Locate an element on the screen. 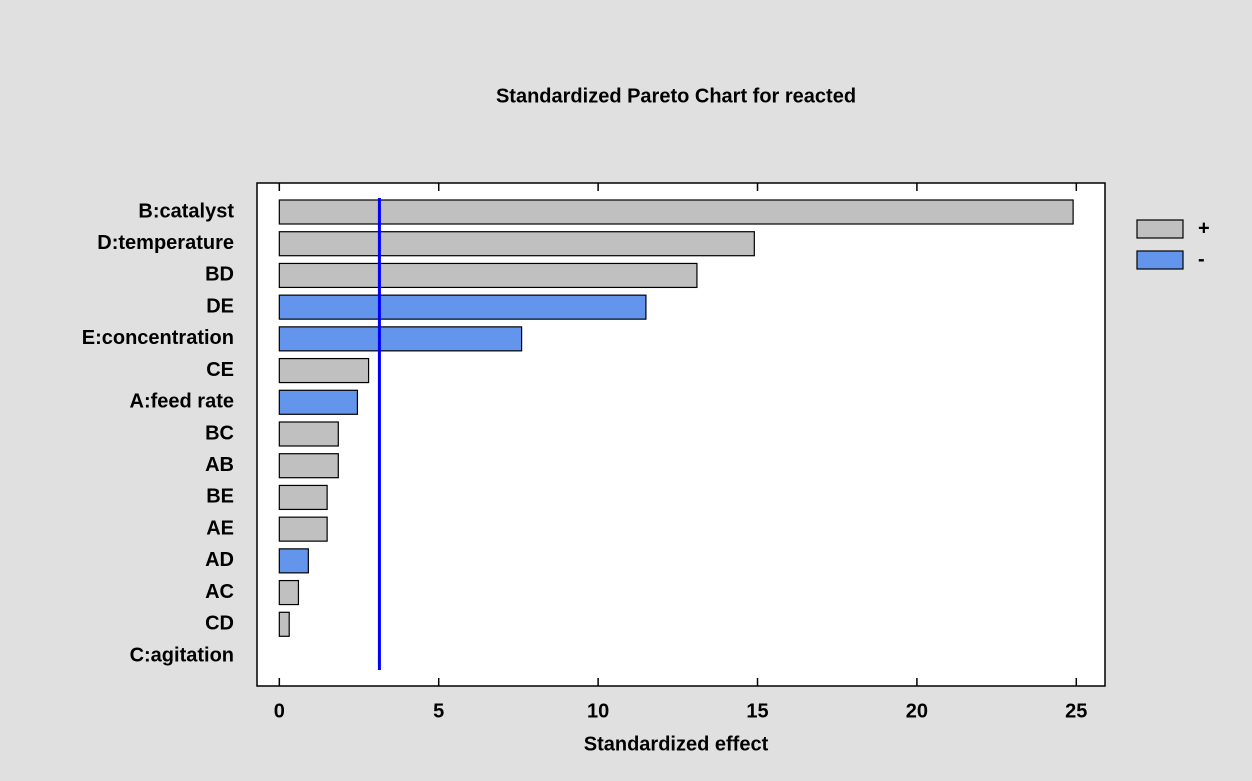 This screenshot has width=1252, height=781. y-tick-label: AB is located at coordinates (219, 465).